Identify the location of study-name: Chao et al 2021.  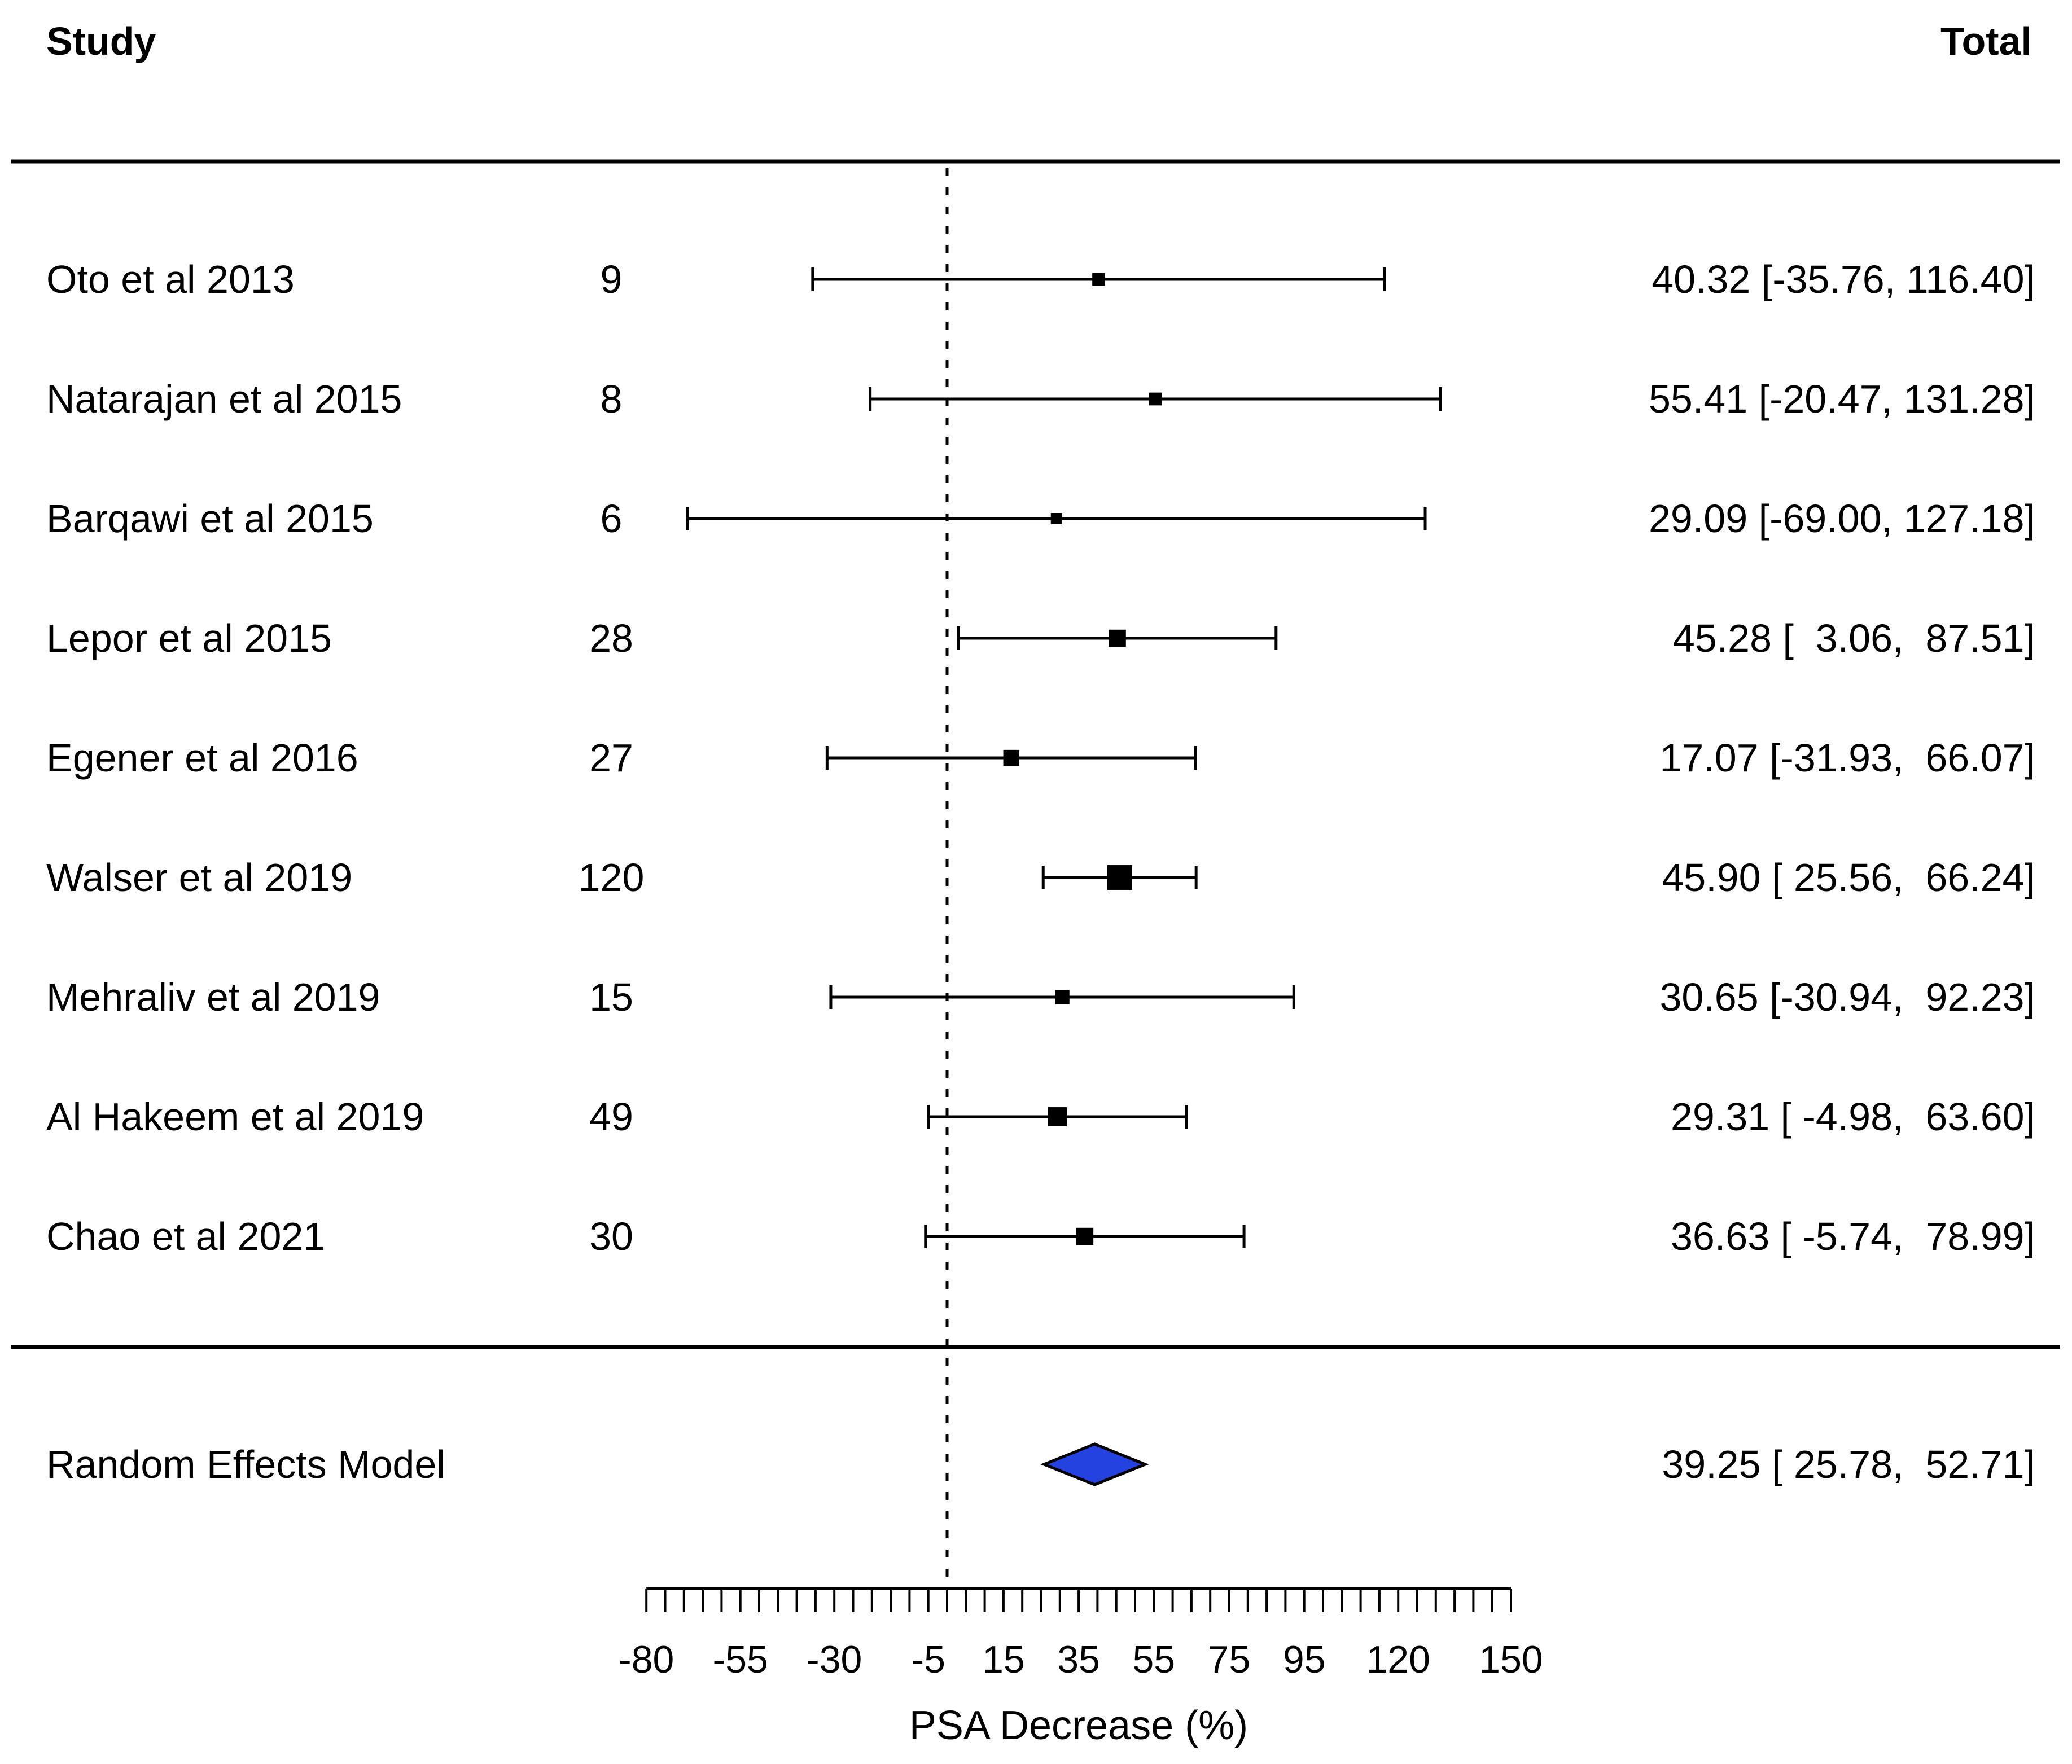
(185, 1236).